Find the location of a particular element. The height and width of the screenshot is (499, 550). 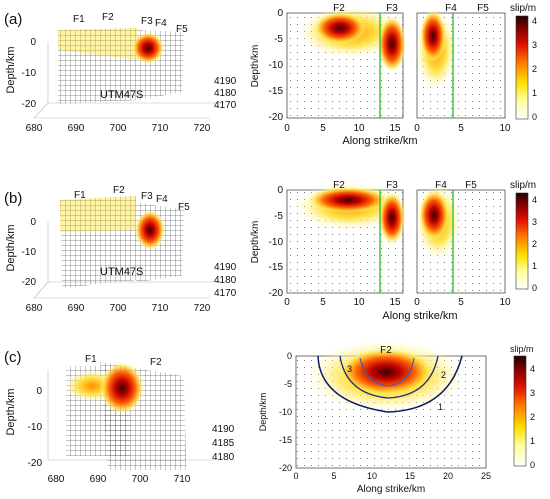

ztick-b-0: 0 is located at coordinates (33, 222).